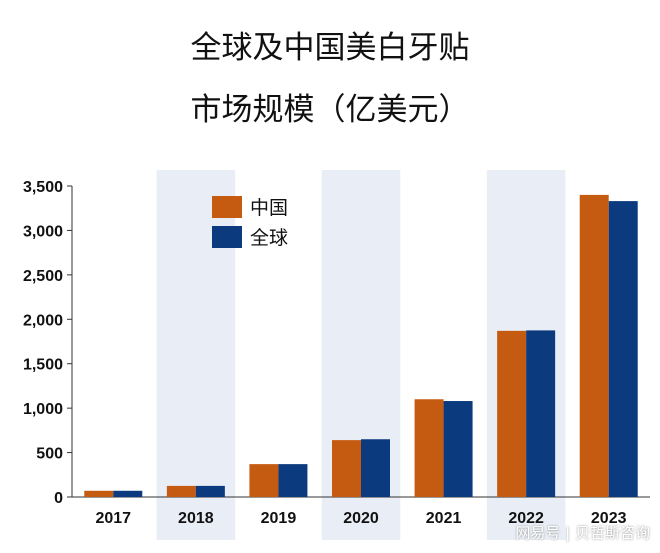  Describe the element at coordinates (541, 413) in the screenshot. I see `bar-全球-2022` at that location.